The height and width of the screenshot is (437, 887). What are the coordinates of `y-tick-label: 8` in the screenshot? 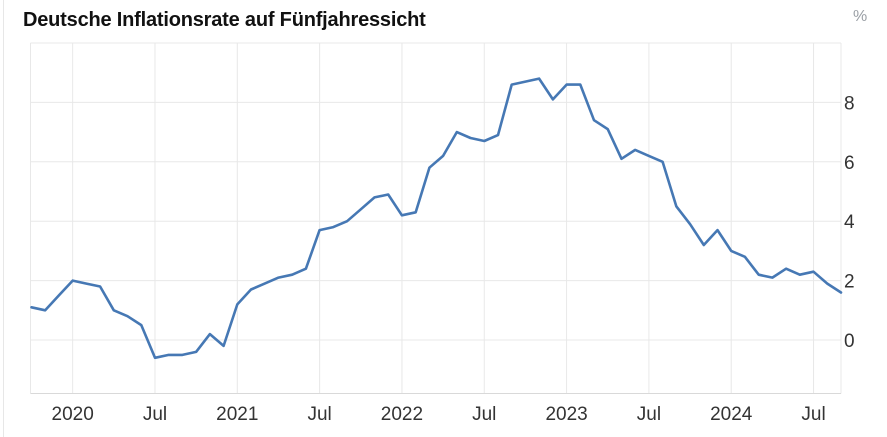 It's located at (849, 103).